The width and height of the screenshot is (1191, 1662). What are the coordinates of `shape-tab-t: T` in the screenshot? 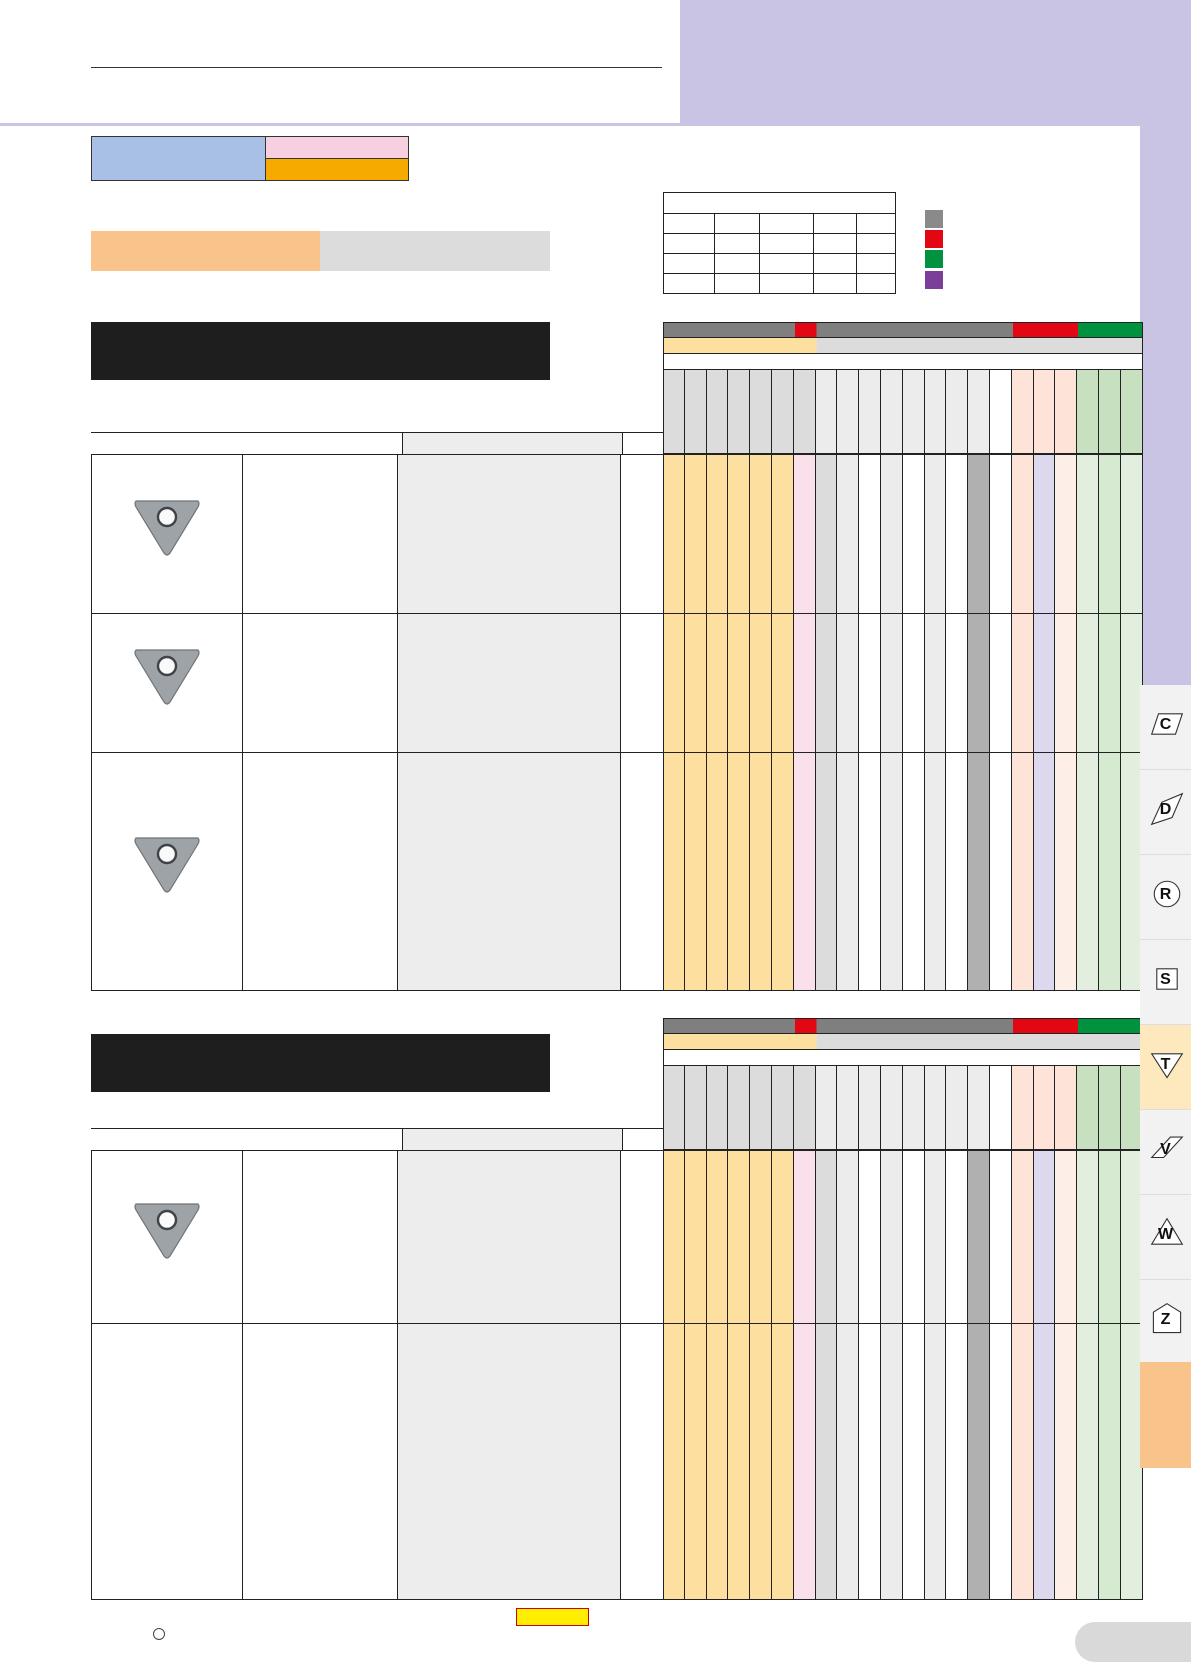 It's located at (1165, 1067).